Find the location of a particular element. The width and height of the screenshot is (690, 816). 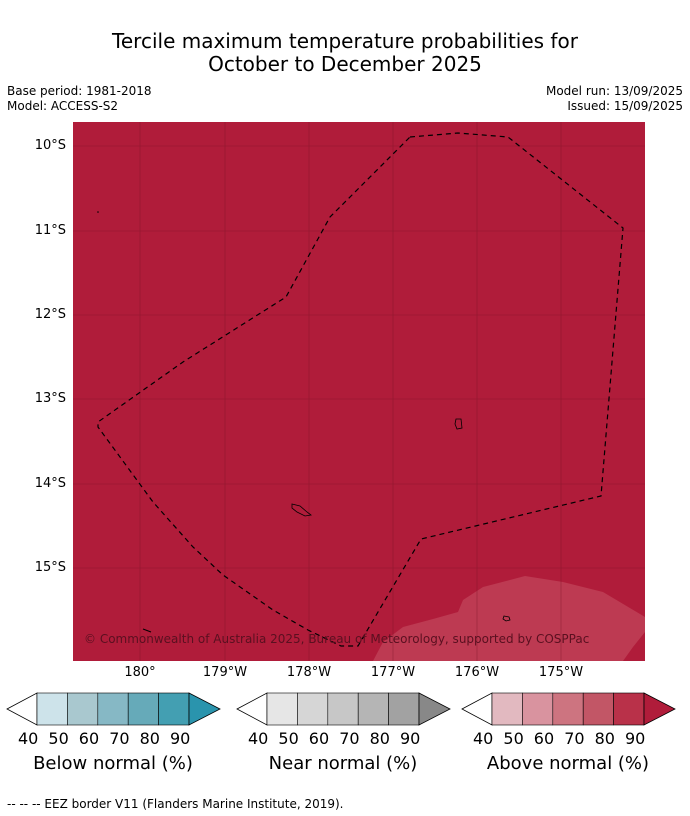

base-period: Base period: 1981-2018 is located at coordinates (79, 91).